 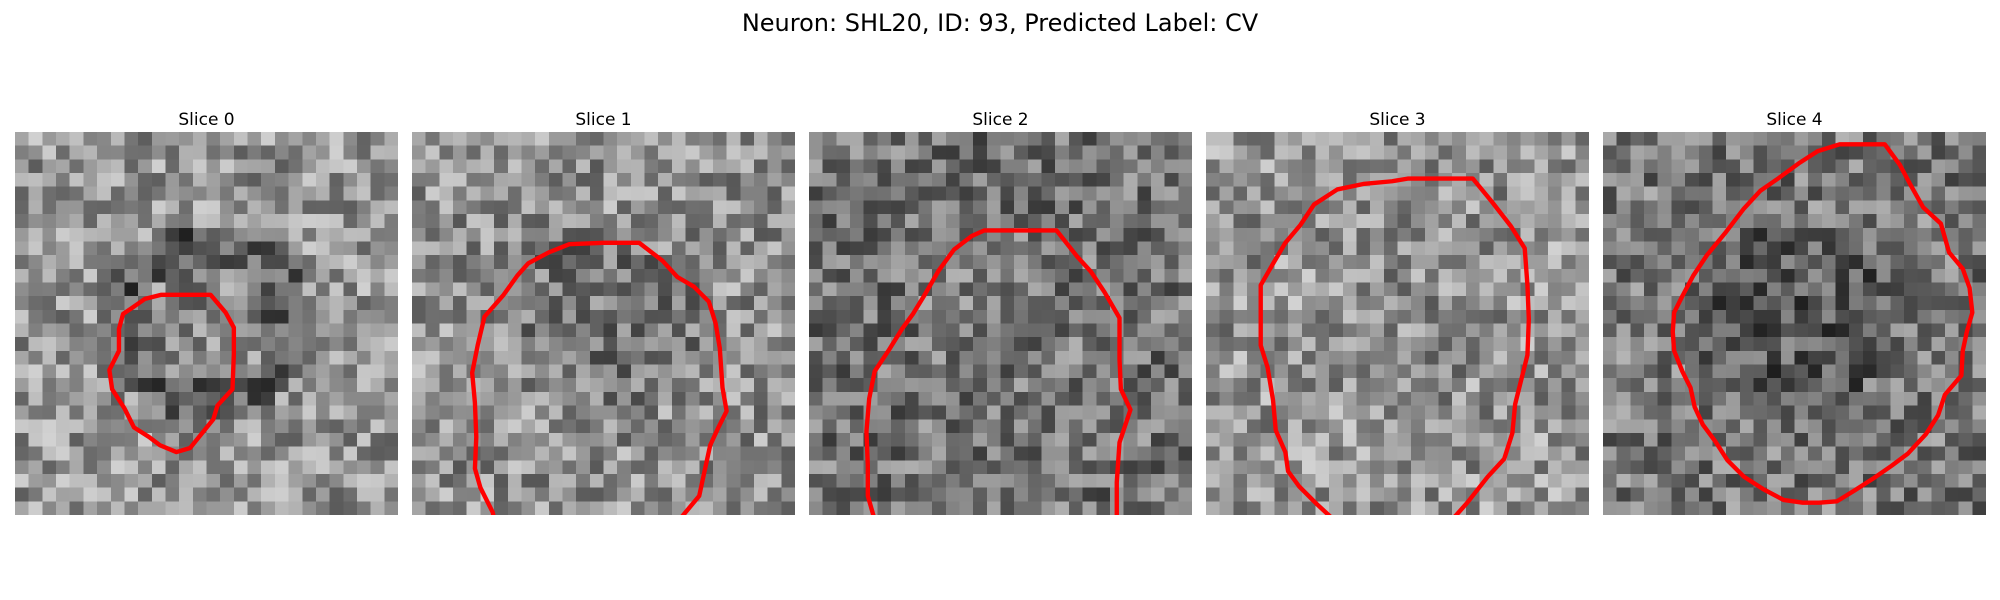 I want to click on slice-panel-2: Slice 2, so click(x=1000, y=311).